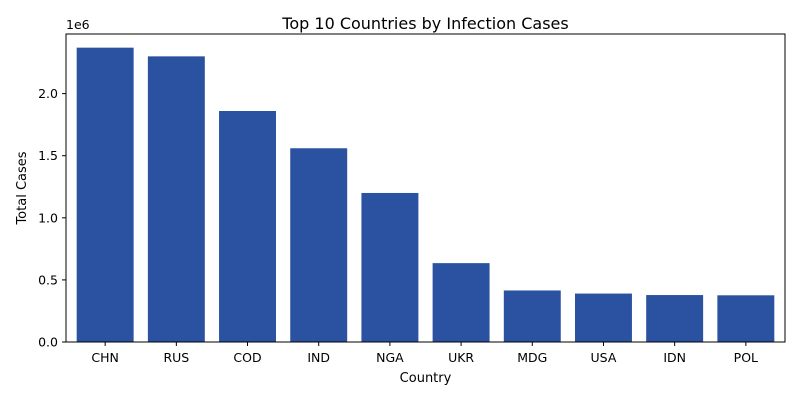 The width and height of the screenshot is (800, 404). What do you see at coordinates (390, 357) in the screenshot?
I see `x-tick-label-nga: NGA` at bounding box center [390, 357].